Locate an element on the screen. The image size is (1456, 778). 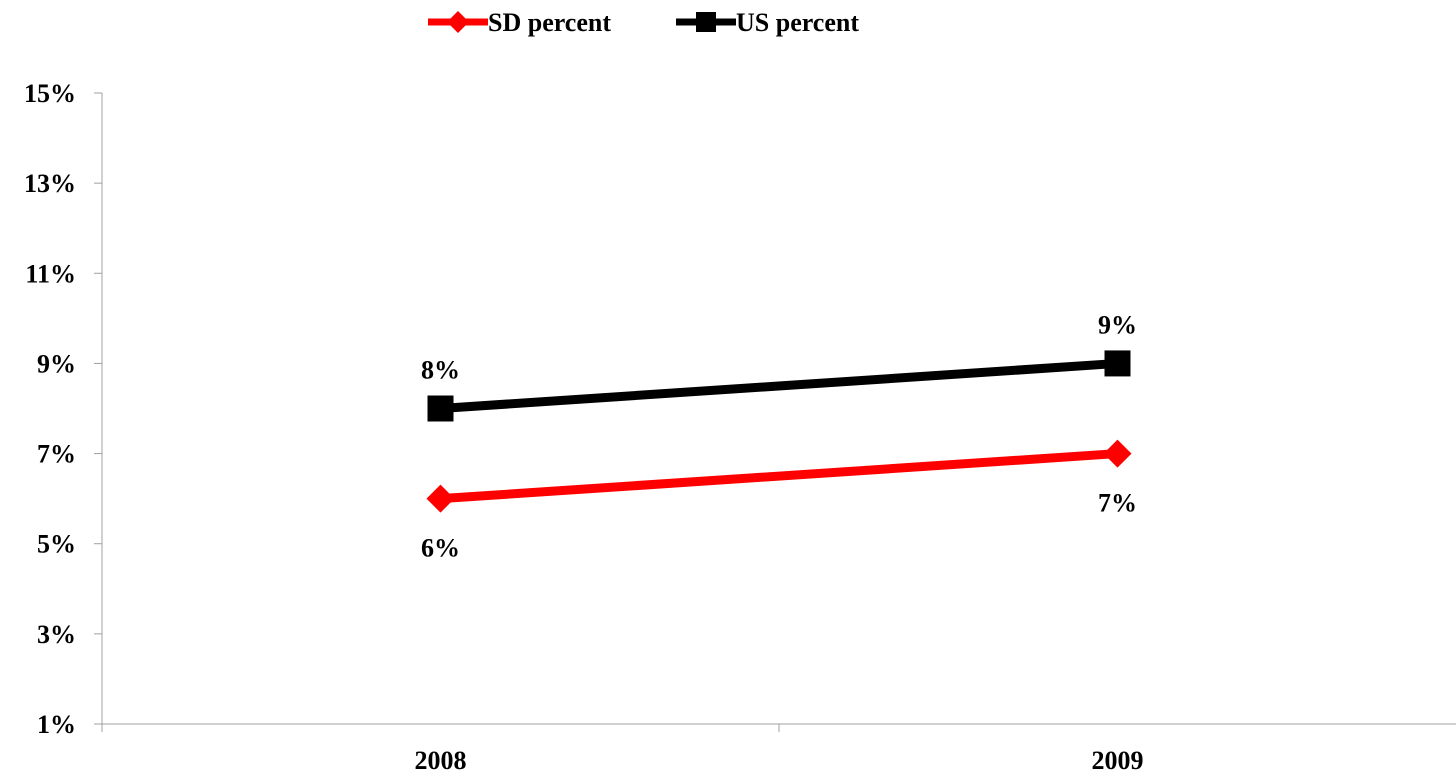
y-tick-label: 15% is located at coordinates (50, 93).